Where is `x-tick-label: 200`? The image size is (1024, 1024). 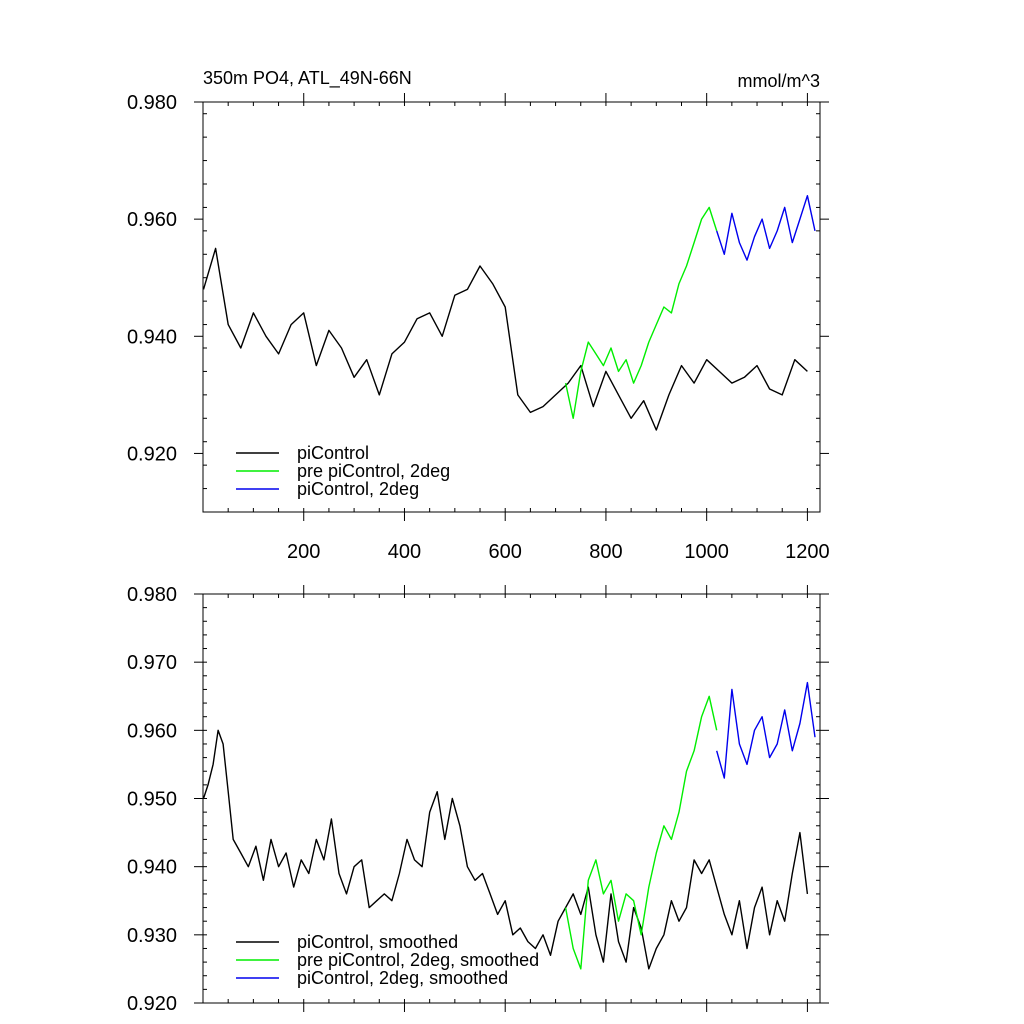 x-tick-label: 200 is located at coordinates (303, 552).